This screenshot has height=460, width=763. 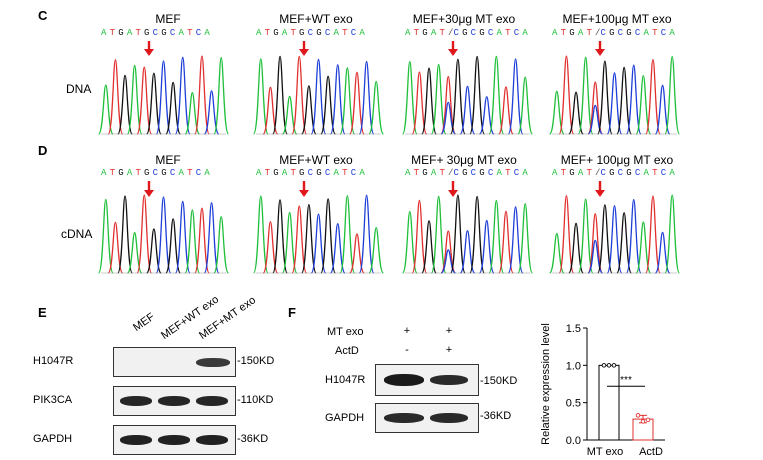 What do you see at coordinates (449, 331) in the screenshot?
I see `blot-f-symbol-1-2: +` at bounding box center [449, 331].